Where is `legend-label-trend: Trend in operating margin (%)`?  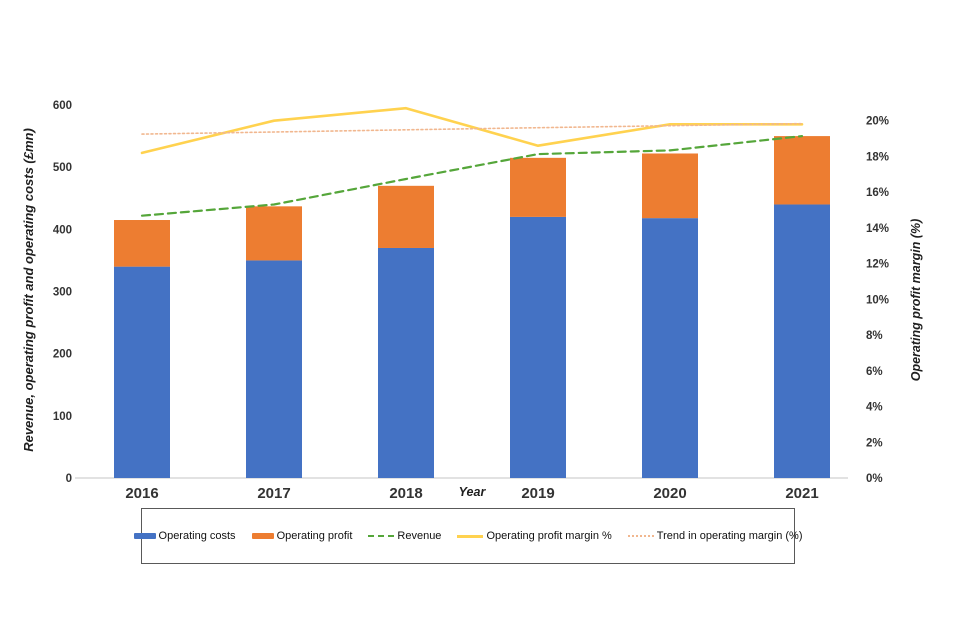
legend-label-trend: Trend in operating margin (%) is located at coordinates (729, 536).